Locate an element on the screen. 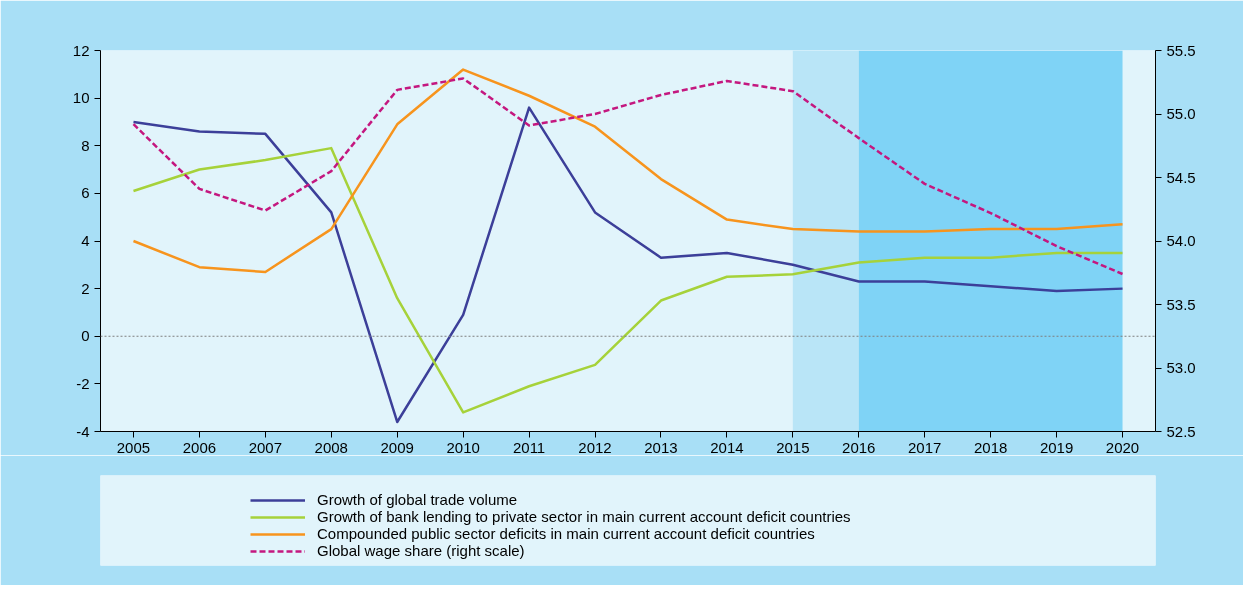  x-tick-label: 2012 is located at coordinates (595, 447).